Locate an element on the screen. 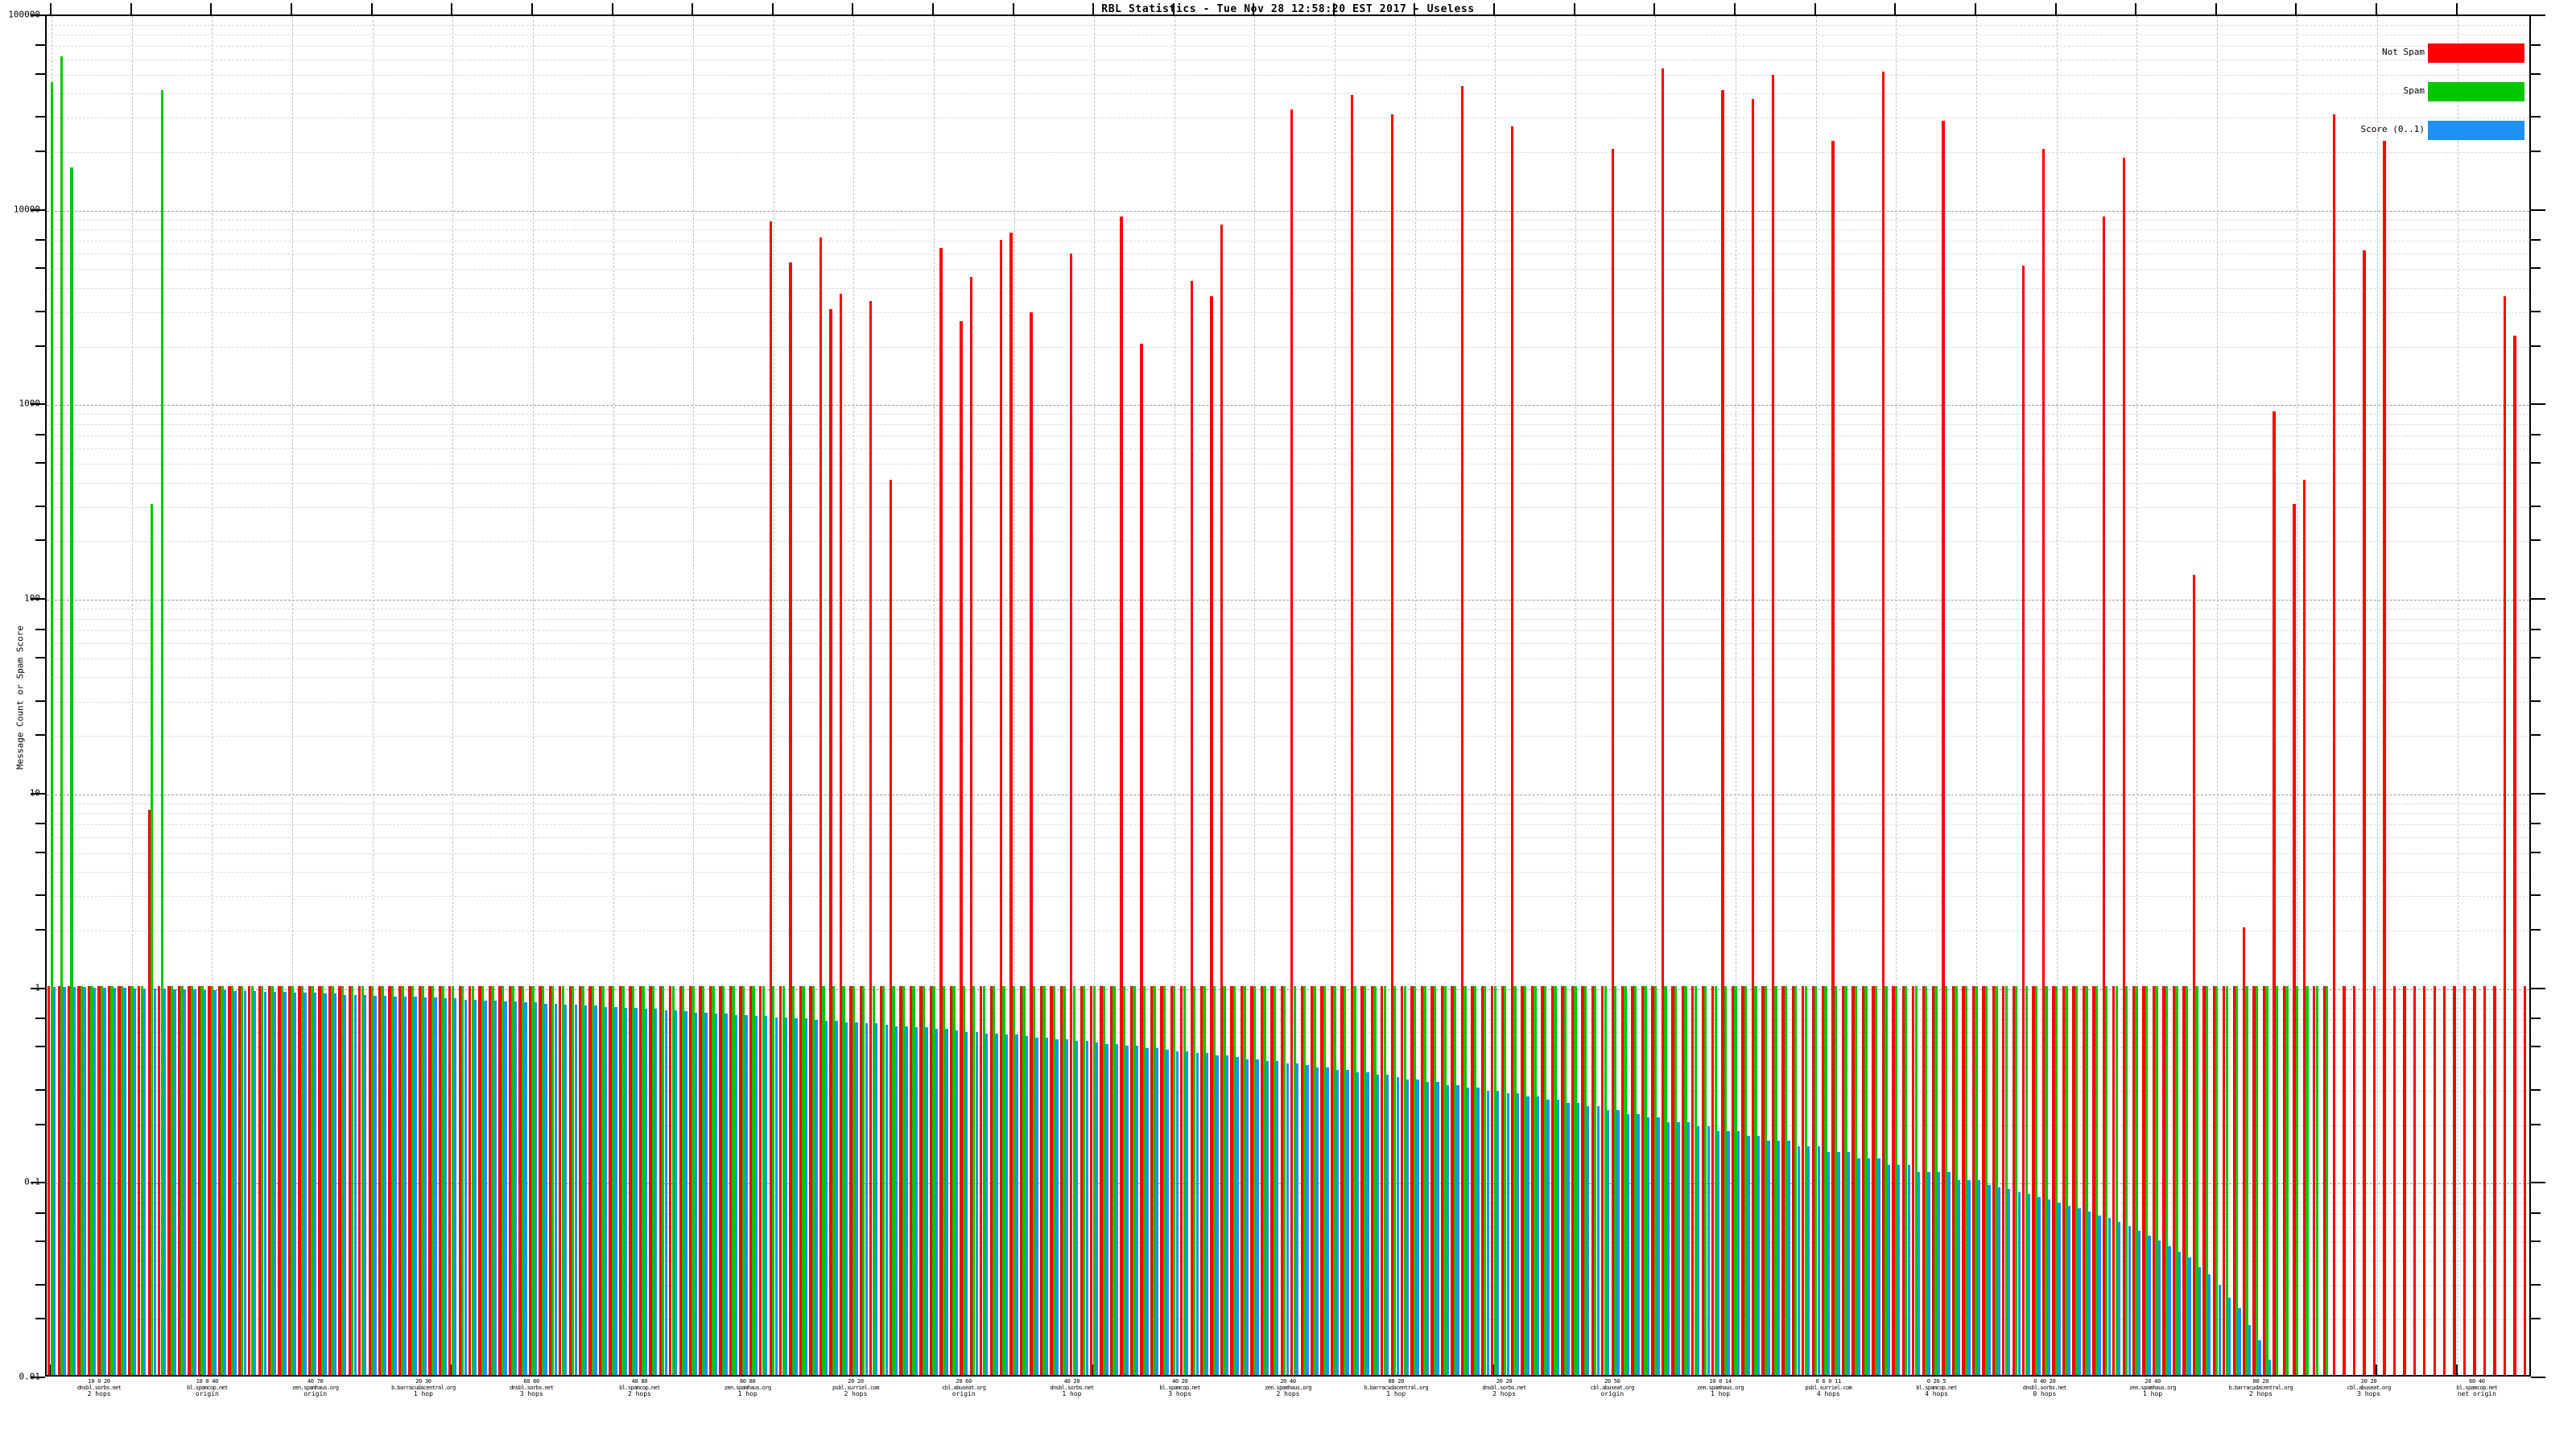  x-axis-tick-label: 40 70 zen.spamhaus.org origin is located at coordinates (315, 1387).